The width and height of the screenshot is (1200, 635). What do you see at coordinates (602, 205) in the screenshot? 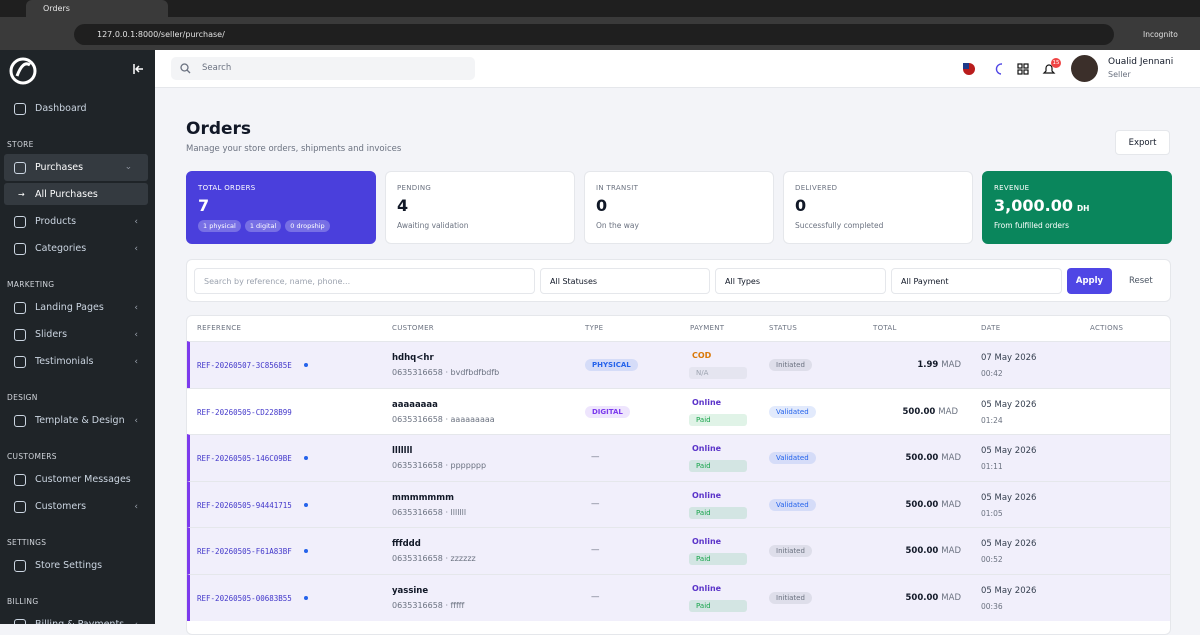
I see `stat-number: 0` at bounding box center [602, 205].